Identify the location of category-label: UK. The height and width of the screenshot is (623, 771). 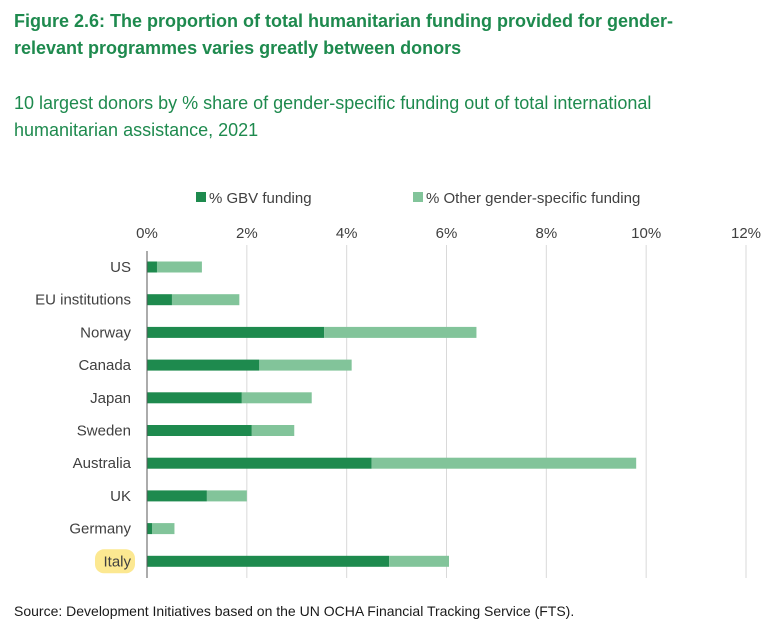
(120, 496).